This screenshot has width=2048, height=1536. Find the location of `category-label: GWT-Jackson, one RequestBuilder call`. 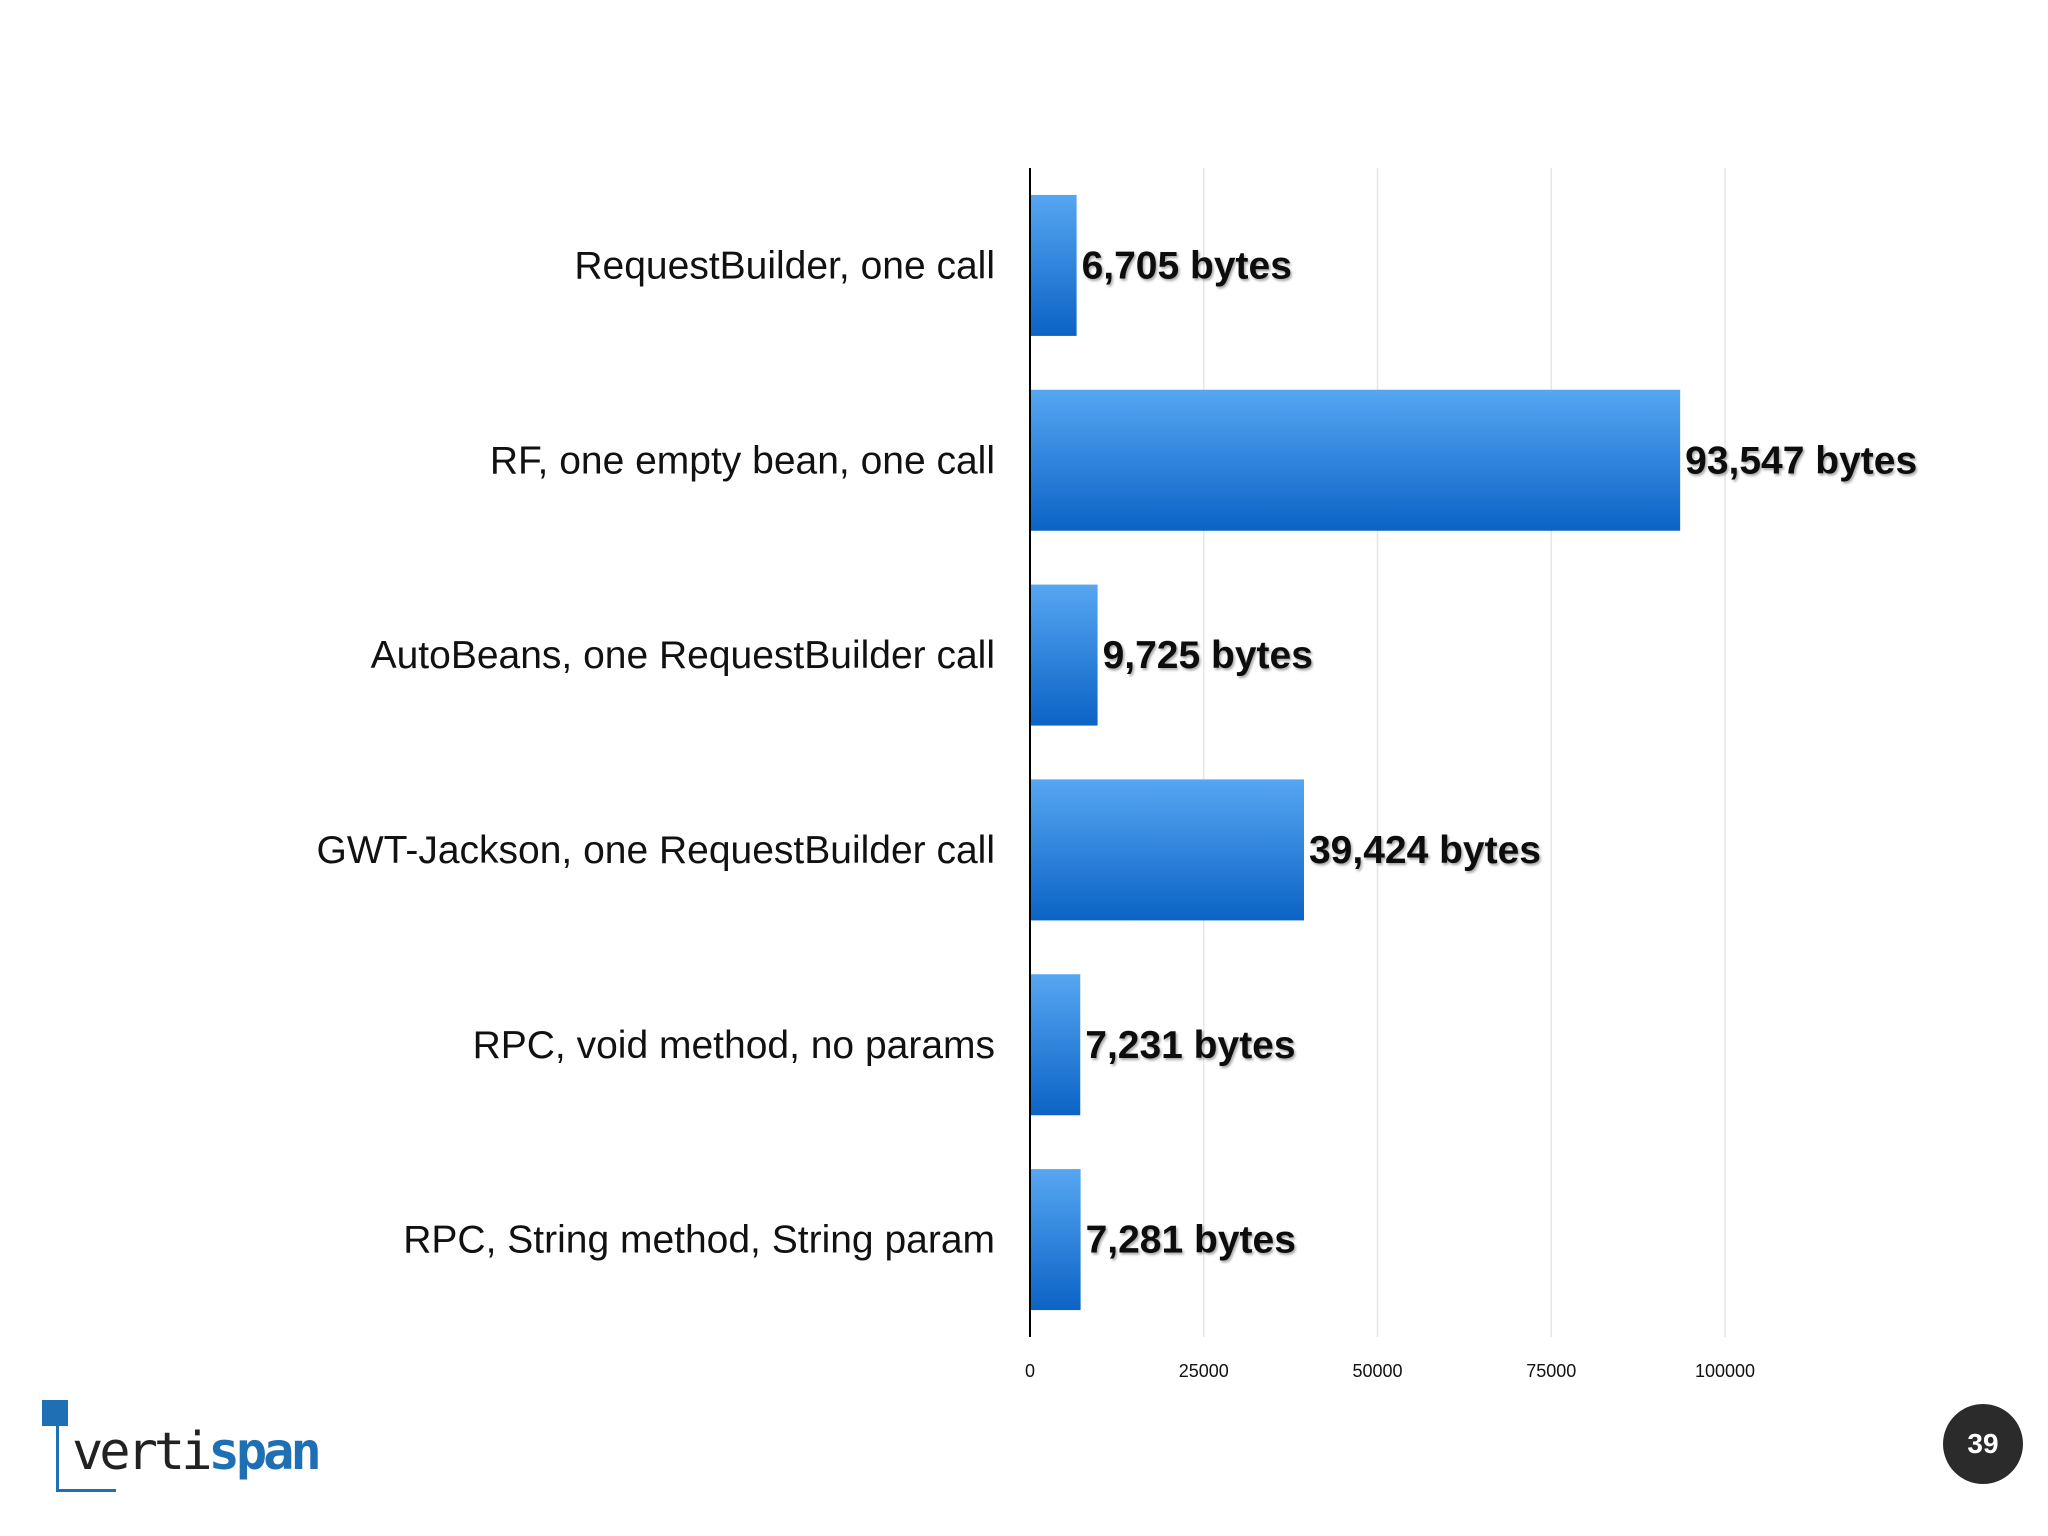

category-label: GWT-Jackson, one RequestBuilder call is located at coordinates (656, 850).